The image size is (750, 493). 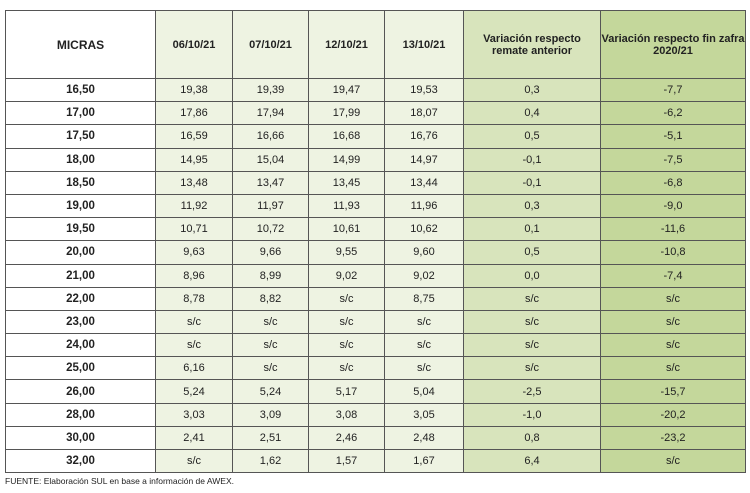 I want to click on value-cell: -20,2, so click(x=673, y=414).